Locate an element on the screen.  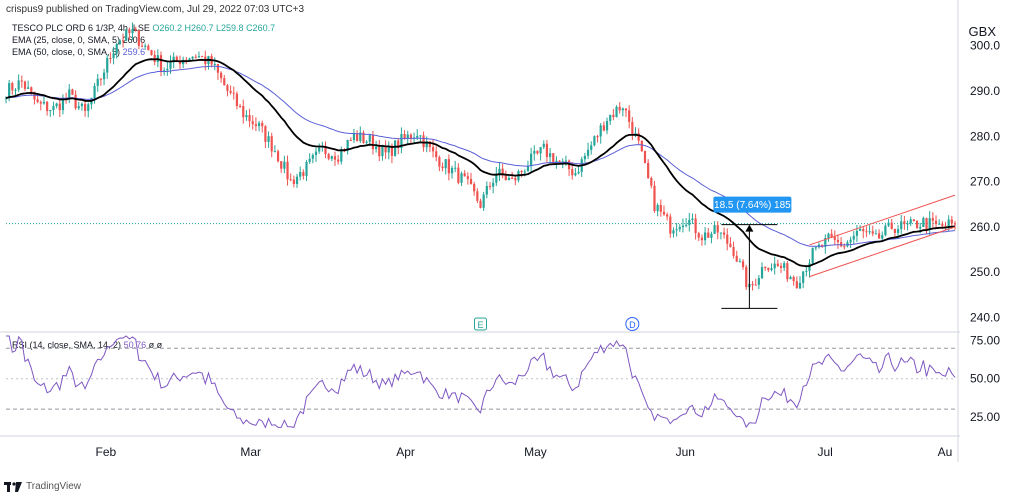
earnings-marker-shape is located at coordinates (480, 324).